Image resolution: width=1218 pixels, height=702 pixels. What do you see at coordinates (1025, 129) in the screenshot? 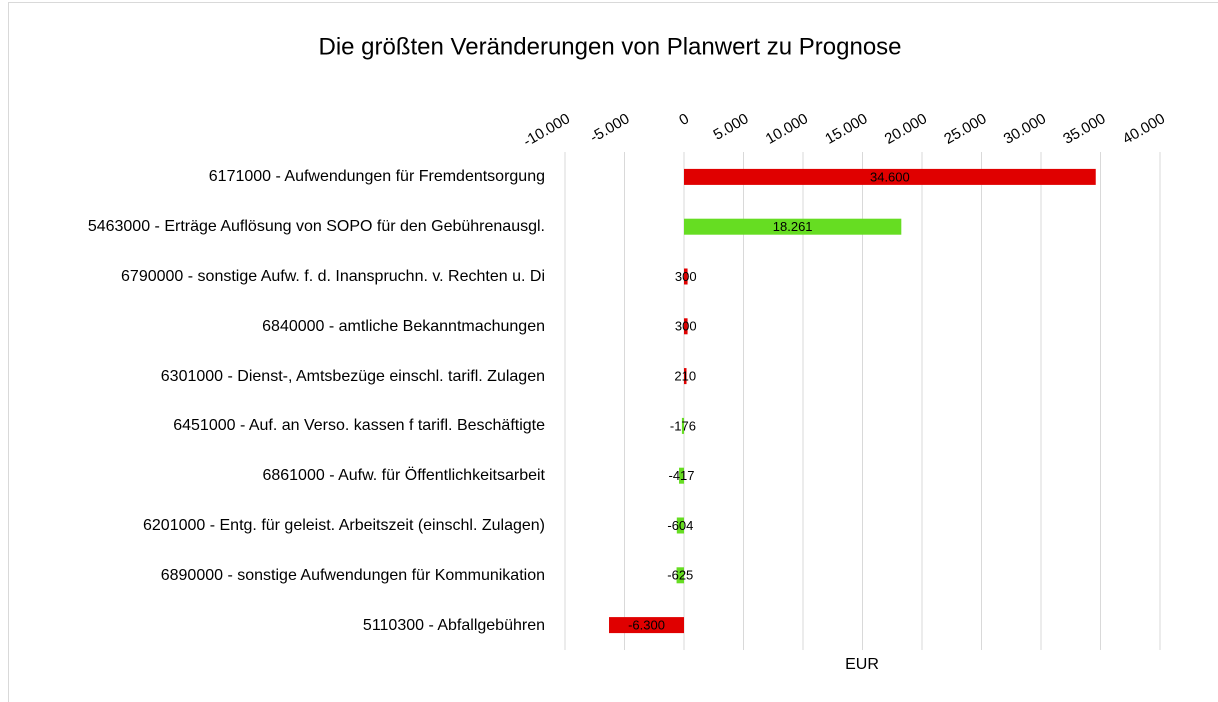
I see `x-tick-label: 30.000` at bounding box center [1025, 129].